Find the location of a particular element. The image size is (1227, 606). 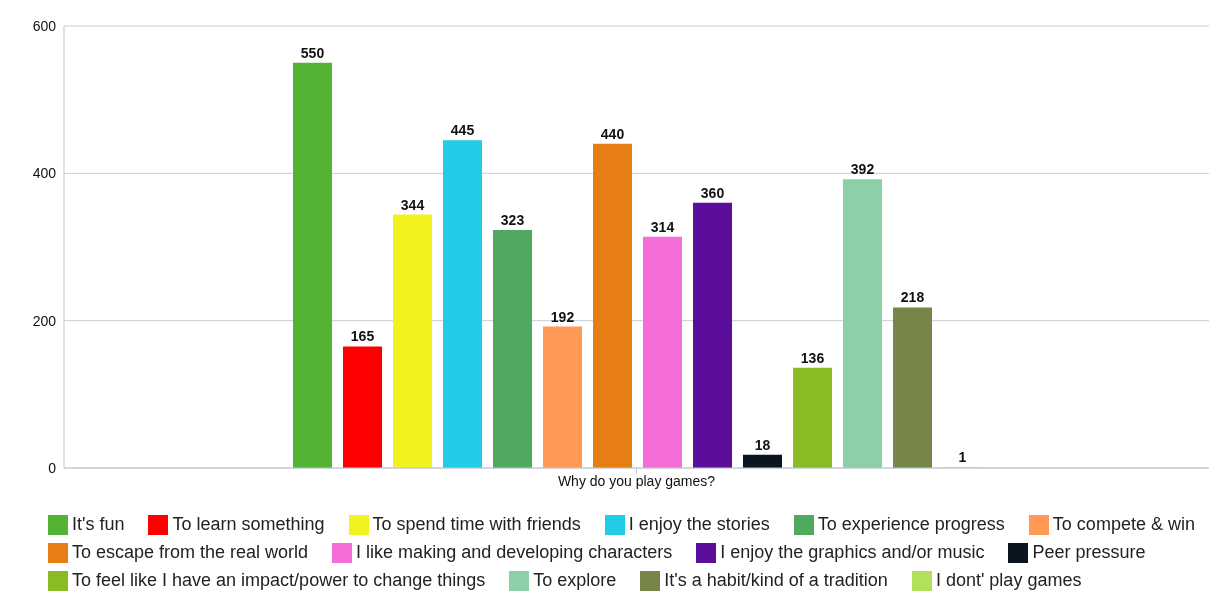

y-tick-label: 0 is located at coordinates (52, 467).